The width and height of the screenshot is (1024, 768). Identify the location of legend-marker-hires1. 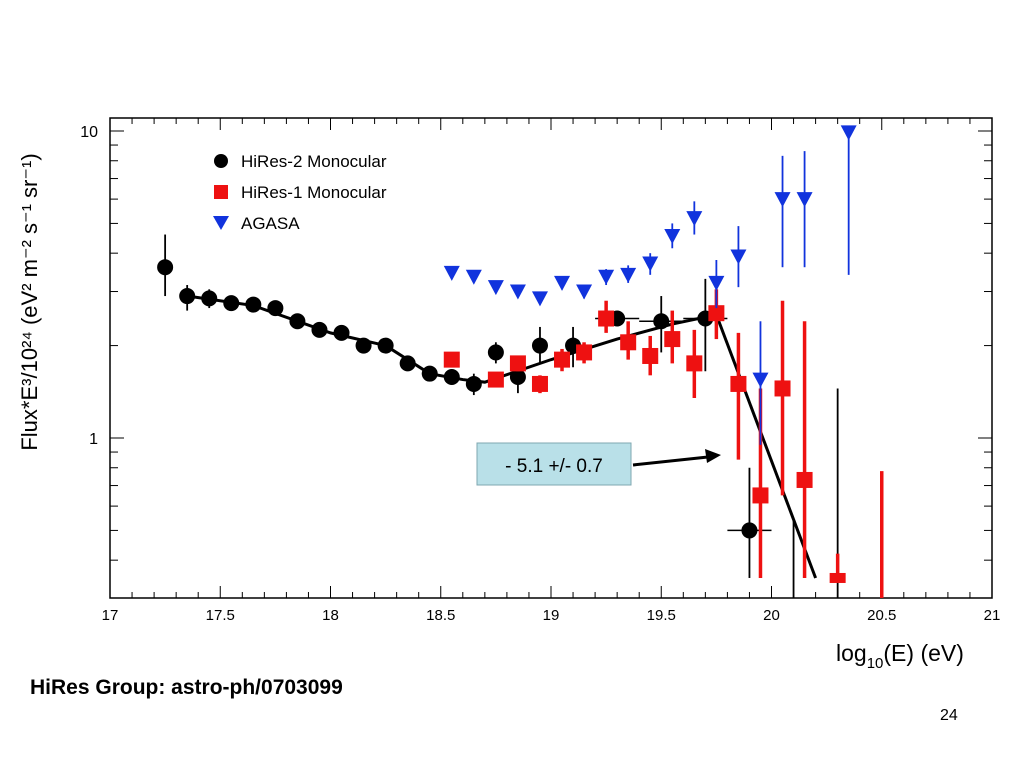
(221, 192).